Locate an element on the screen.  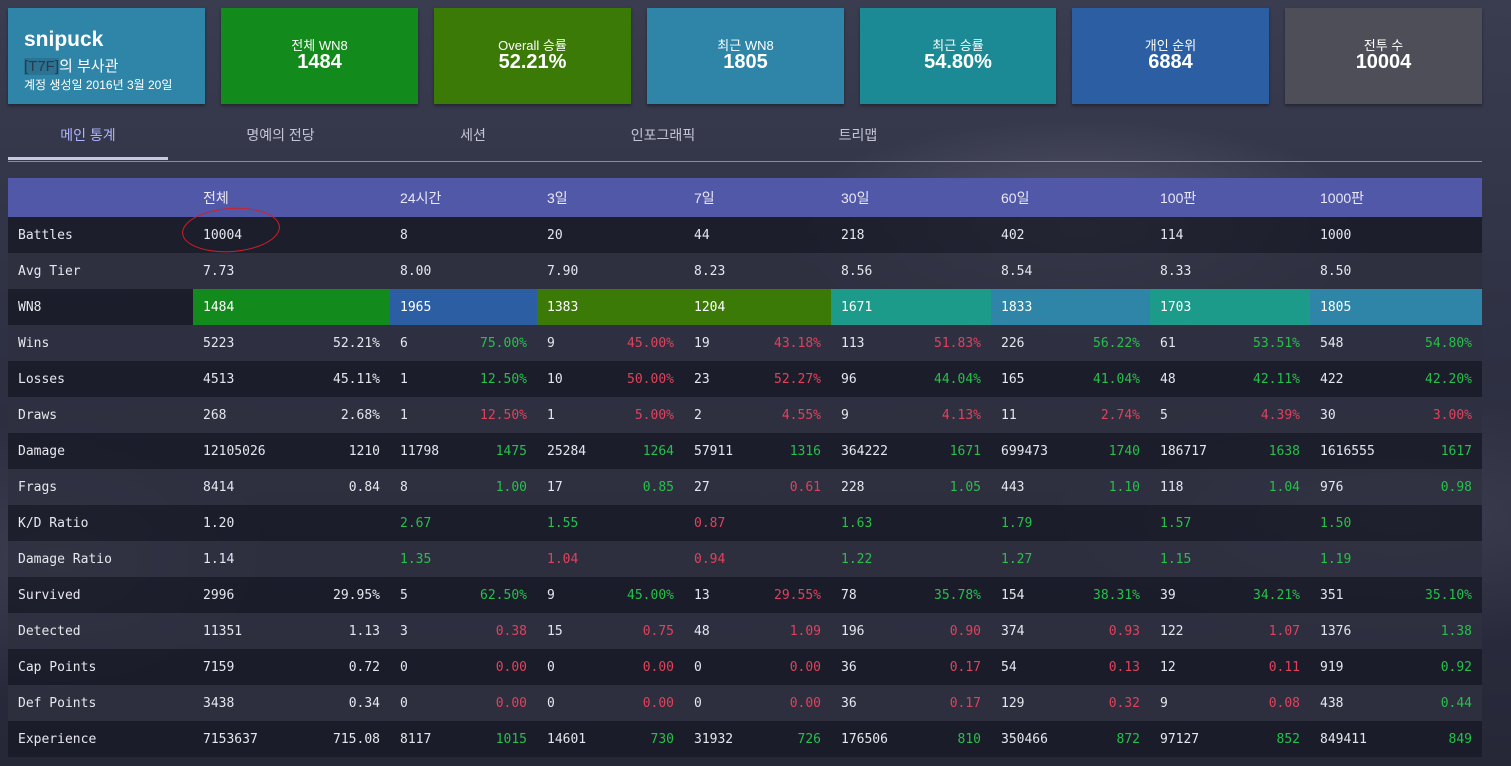
cell-ratio: 5.00% is located at coordinates (654, 415).